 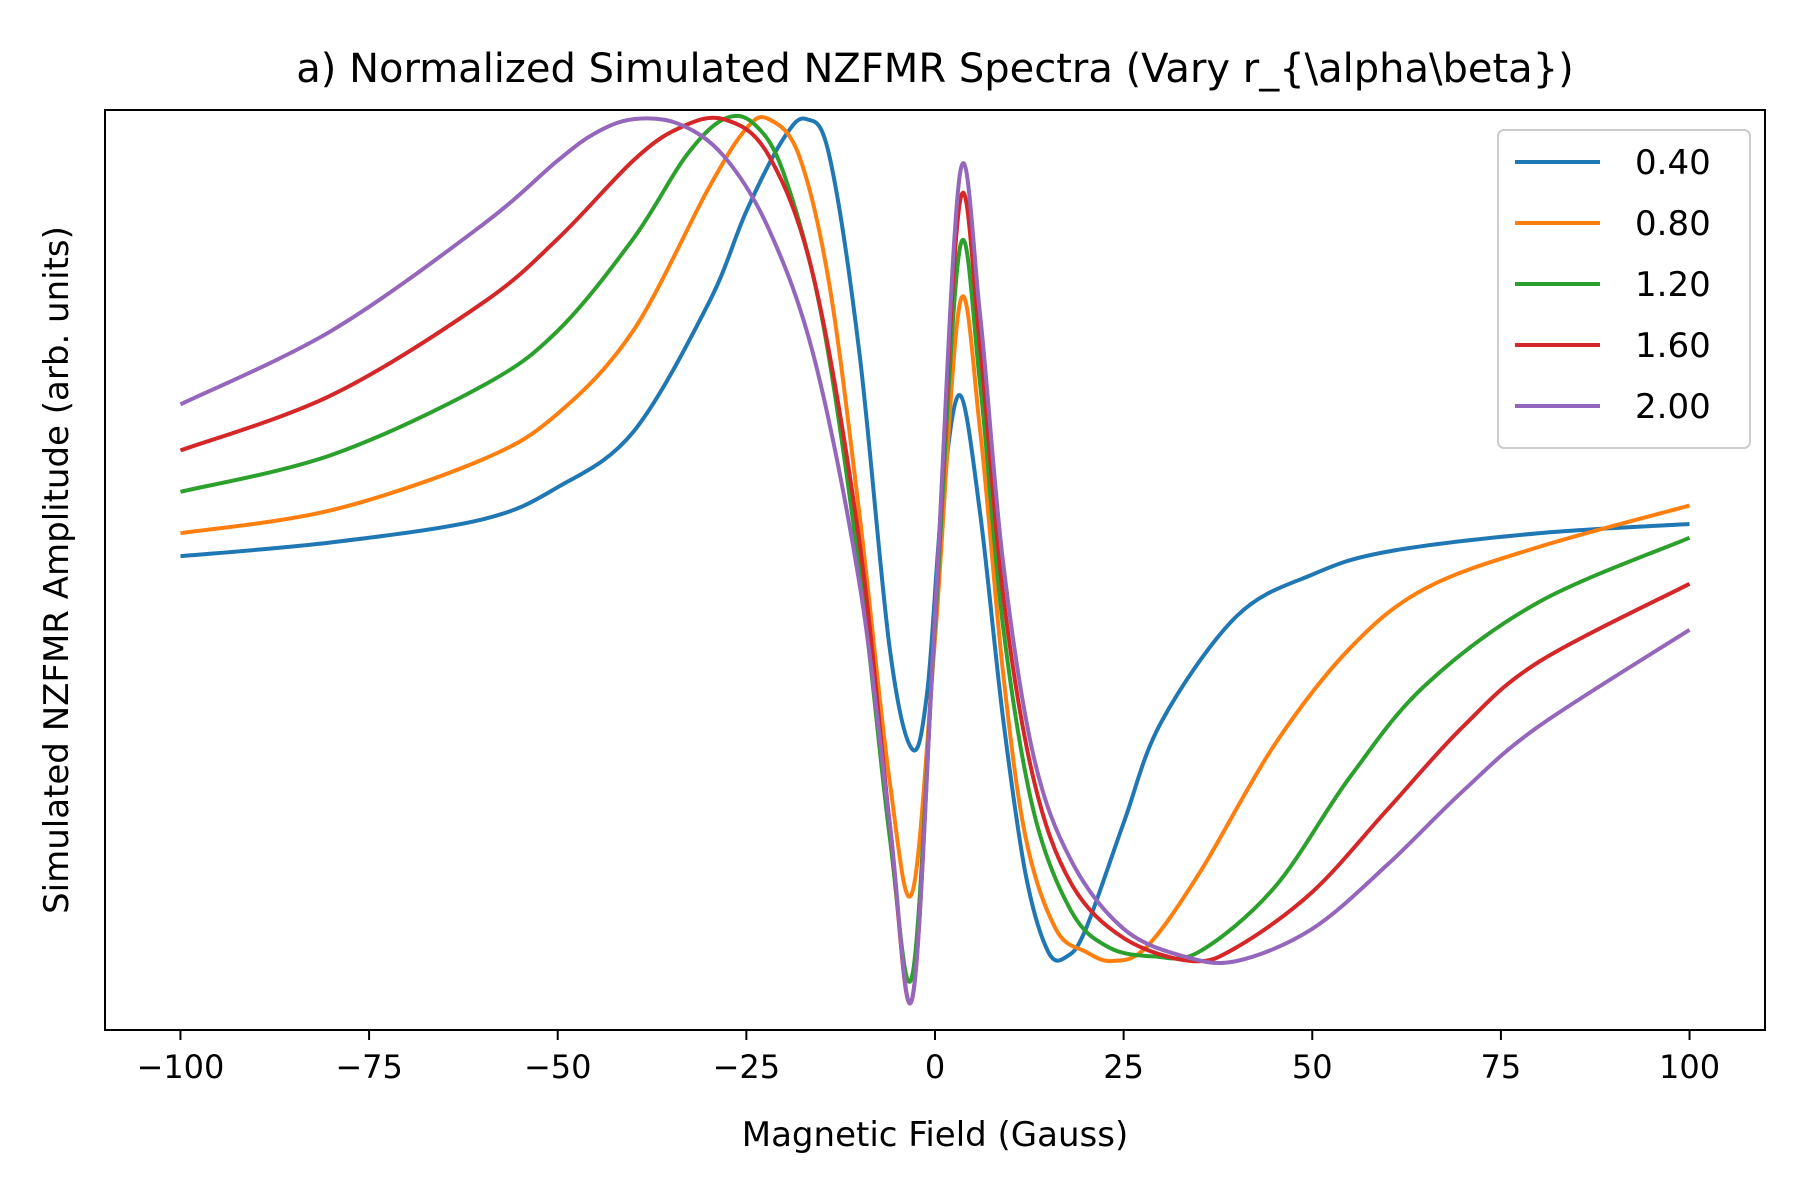 I want to click on x-tick-label: 75, so click(x=1501, y=1067).